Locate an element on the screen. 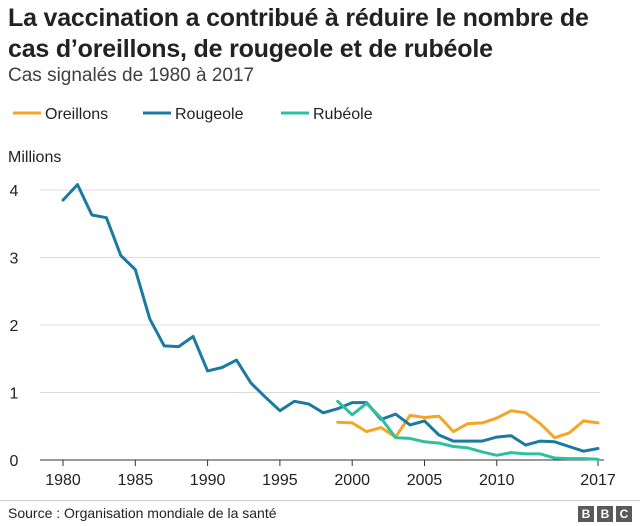 This screenshot has height=526, width=640. y-tick-label: 4 is located at coordinates (14, 191).